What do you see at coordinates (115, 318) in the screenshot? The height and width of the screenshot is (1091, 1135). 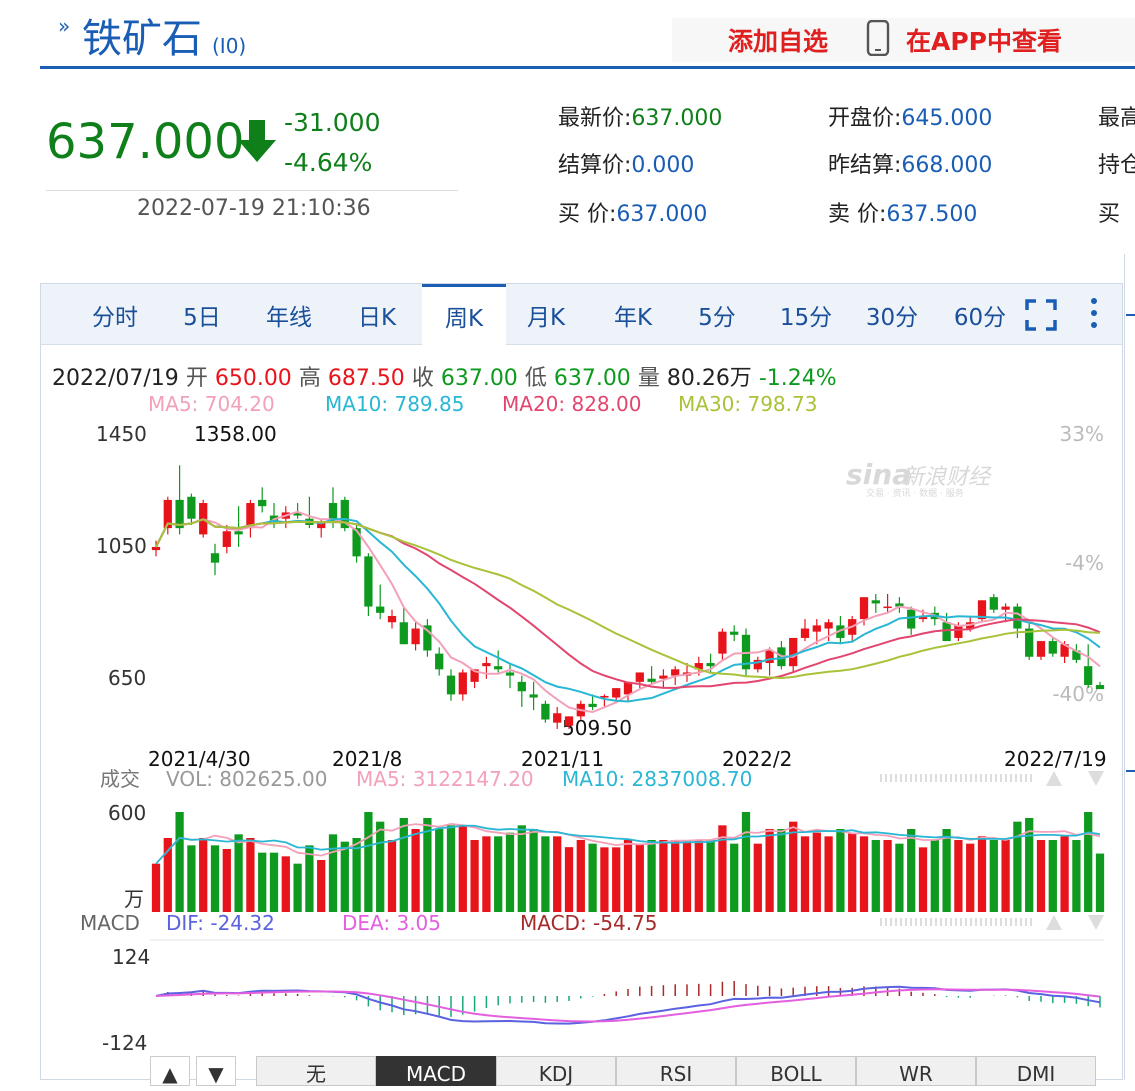 I see `tab-0: 分时` at bounding box center [115, 318].